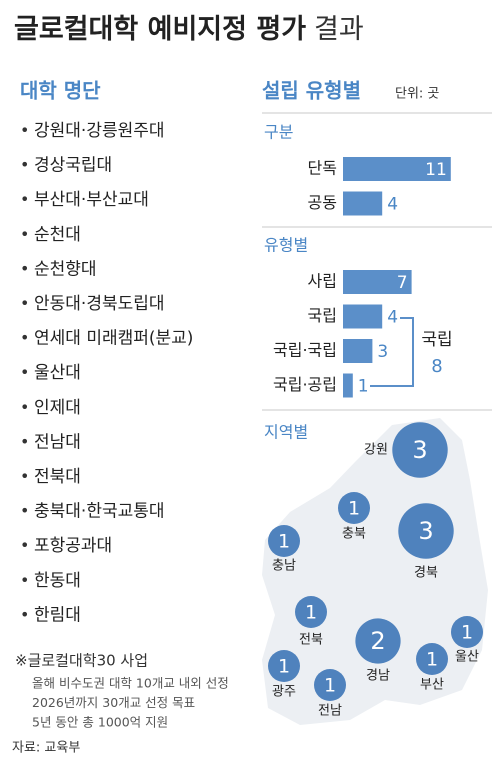 Image resolution: width=499 pixels, height=761 pixels. Describe the element at coordinates (57, 442) in the screenshot. I see `university: 전남대` at that location.